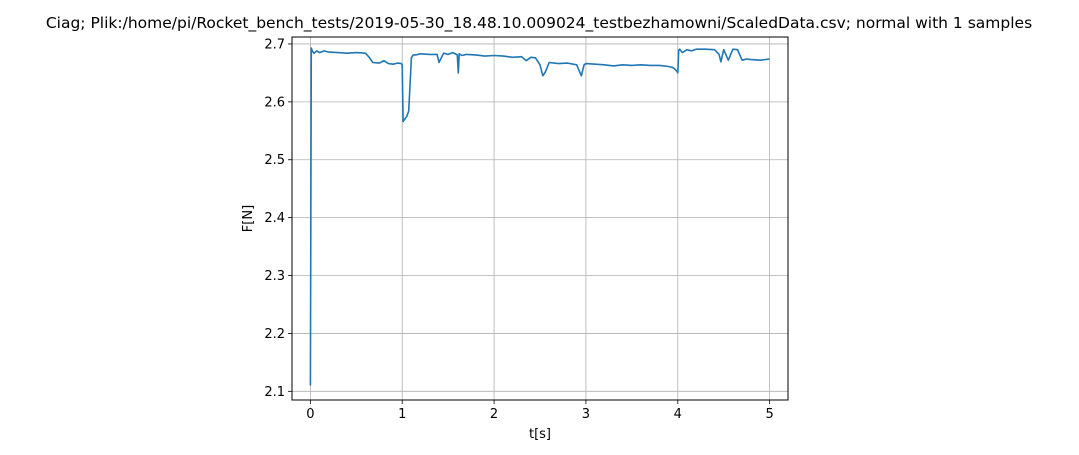  What do you see at coordinates (274, 276) in the screenshot?
I see `y-tick-label: 2.3` at bounding box center [274, 276].